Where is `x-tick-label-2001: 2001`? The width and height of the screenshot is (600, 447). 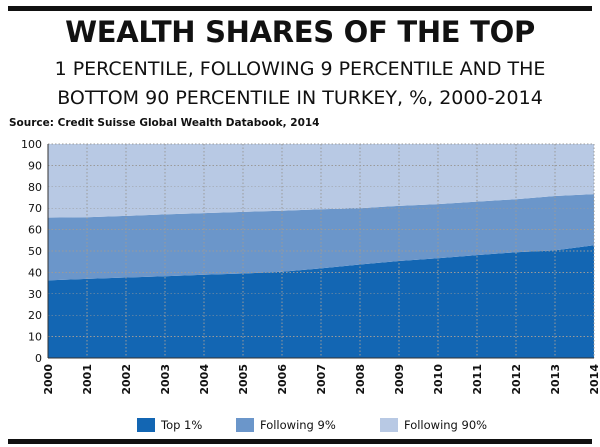
x-tick-label-2001: 2001 is located at coordinates (87, 379).